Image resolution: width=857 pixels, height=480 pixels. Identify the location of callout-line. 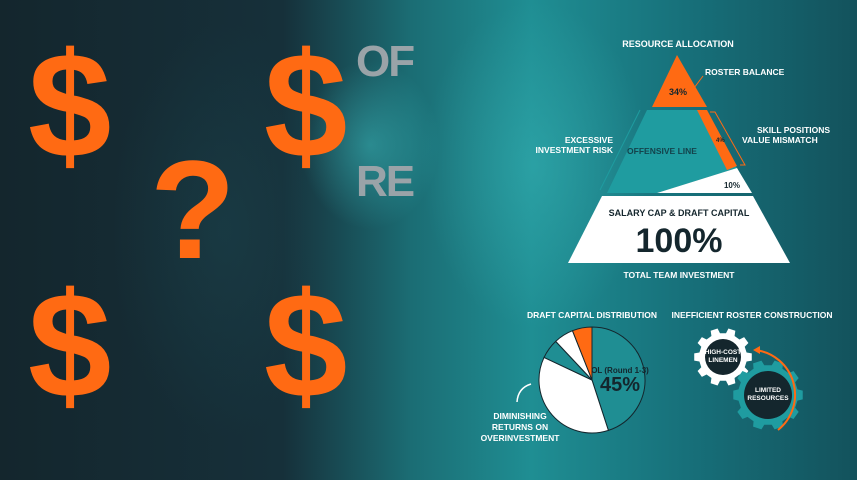
(698, 82).